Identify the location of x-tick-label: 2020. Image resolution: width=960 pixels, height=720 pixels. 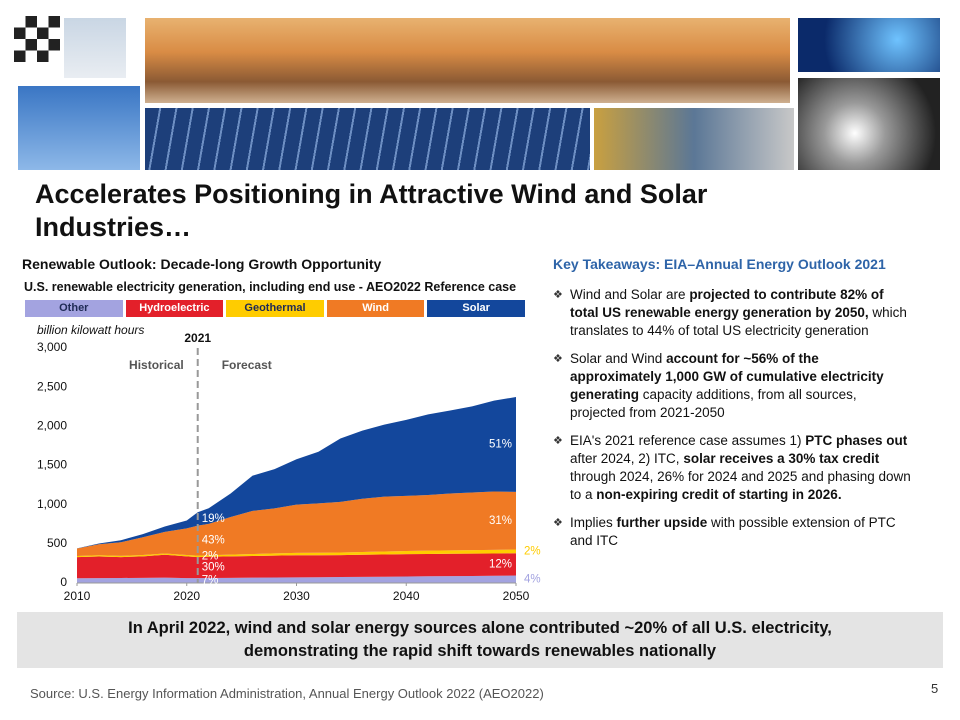
(186, 596).